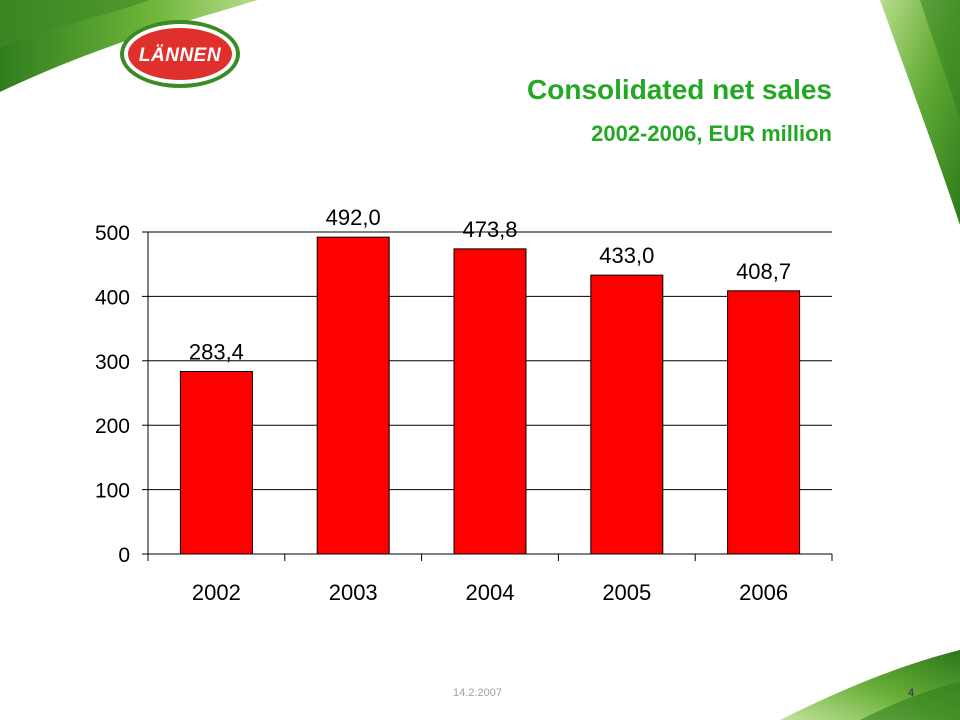 The width and height of the screenshot is (960, 720). Describe the element at coordinates (112, 362) in the screenshot. I see `y-tick-label: 300` at that location.